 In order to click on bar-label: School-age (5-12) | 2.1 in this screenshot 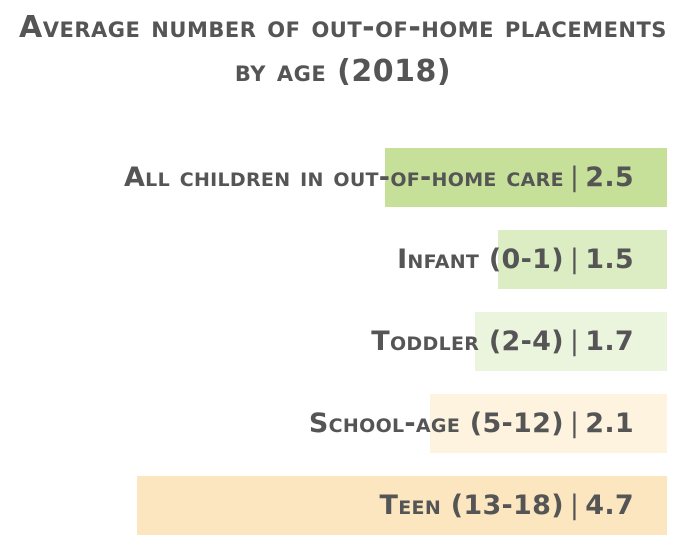, I will do `click(471, 423)`.